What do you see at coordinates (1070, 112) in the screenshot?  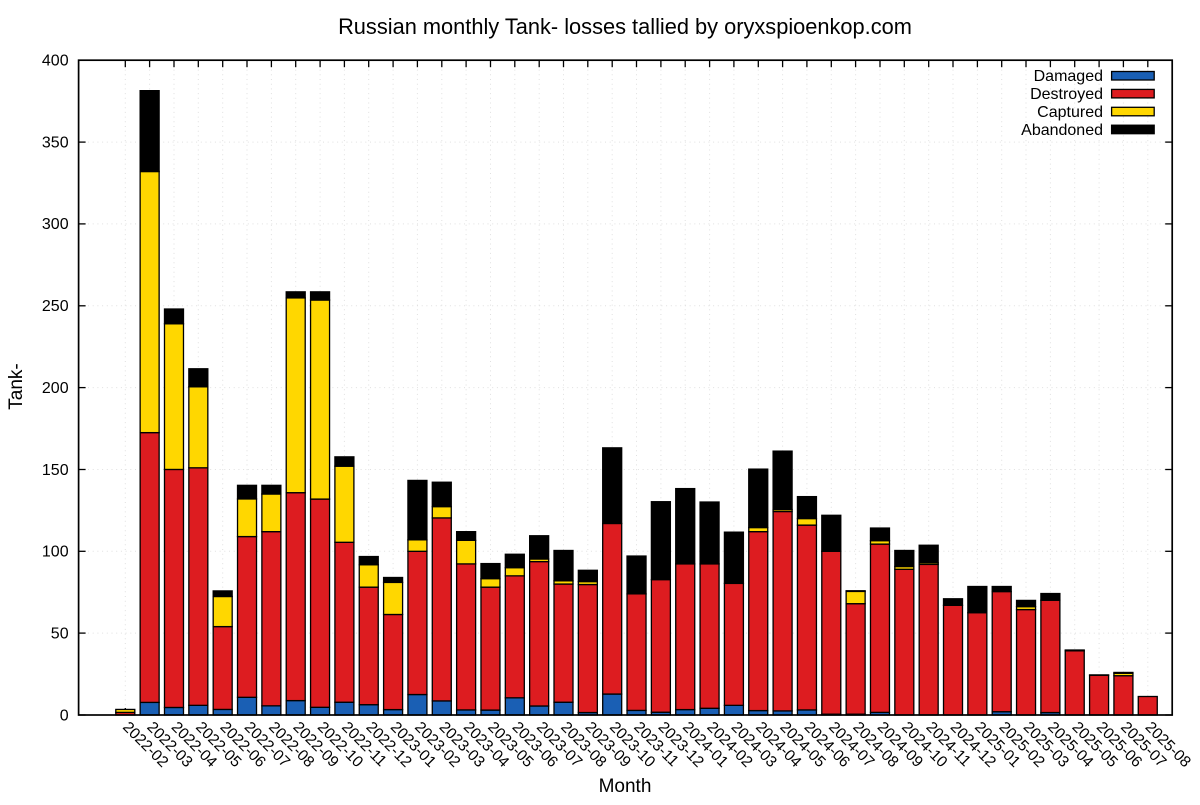 I see `svg-text: Captured` at bounding box center [1070, 112].